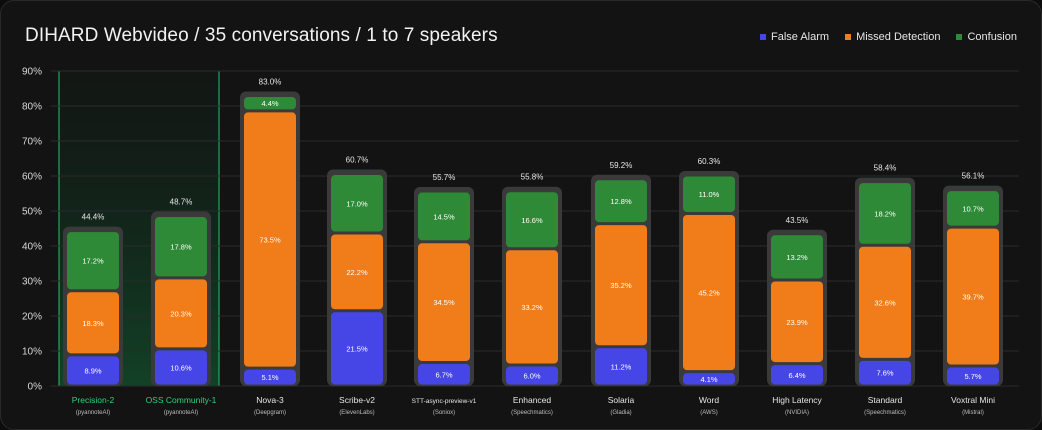 The image size is (1042, 430). I want to click on y-tick-label: 50%, so click(32, 212).